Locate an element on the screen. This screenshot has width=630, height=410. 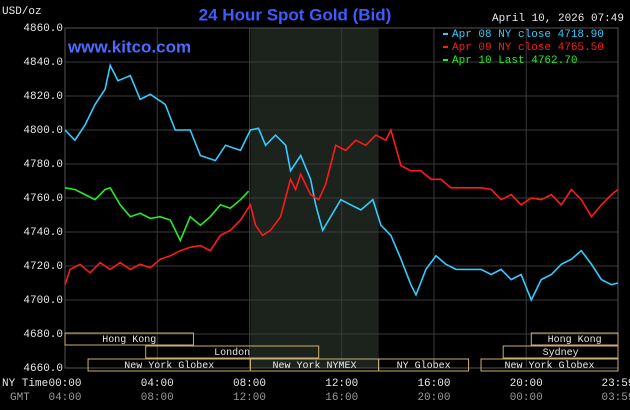
x2-tick-label: 08:00 is located at coordinates (157, 398).